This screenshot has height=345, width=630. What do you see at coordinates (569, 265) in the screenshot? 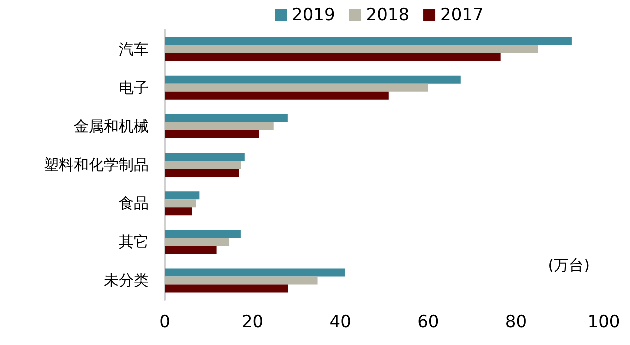
I see `annotation: (万台)` at bounding box center [569, 265].